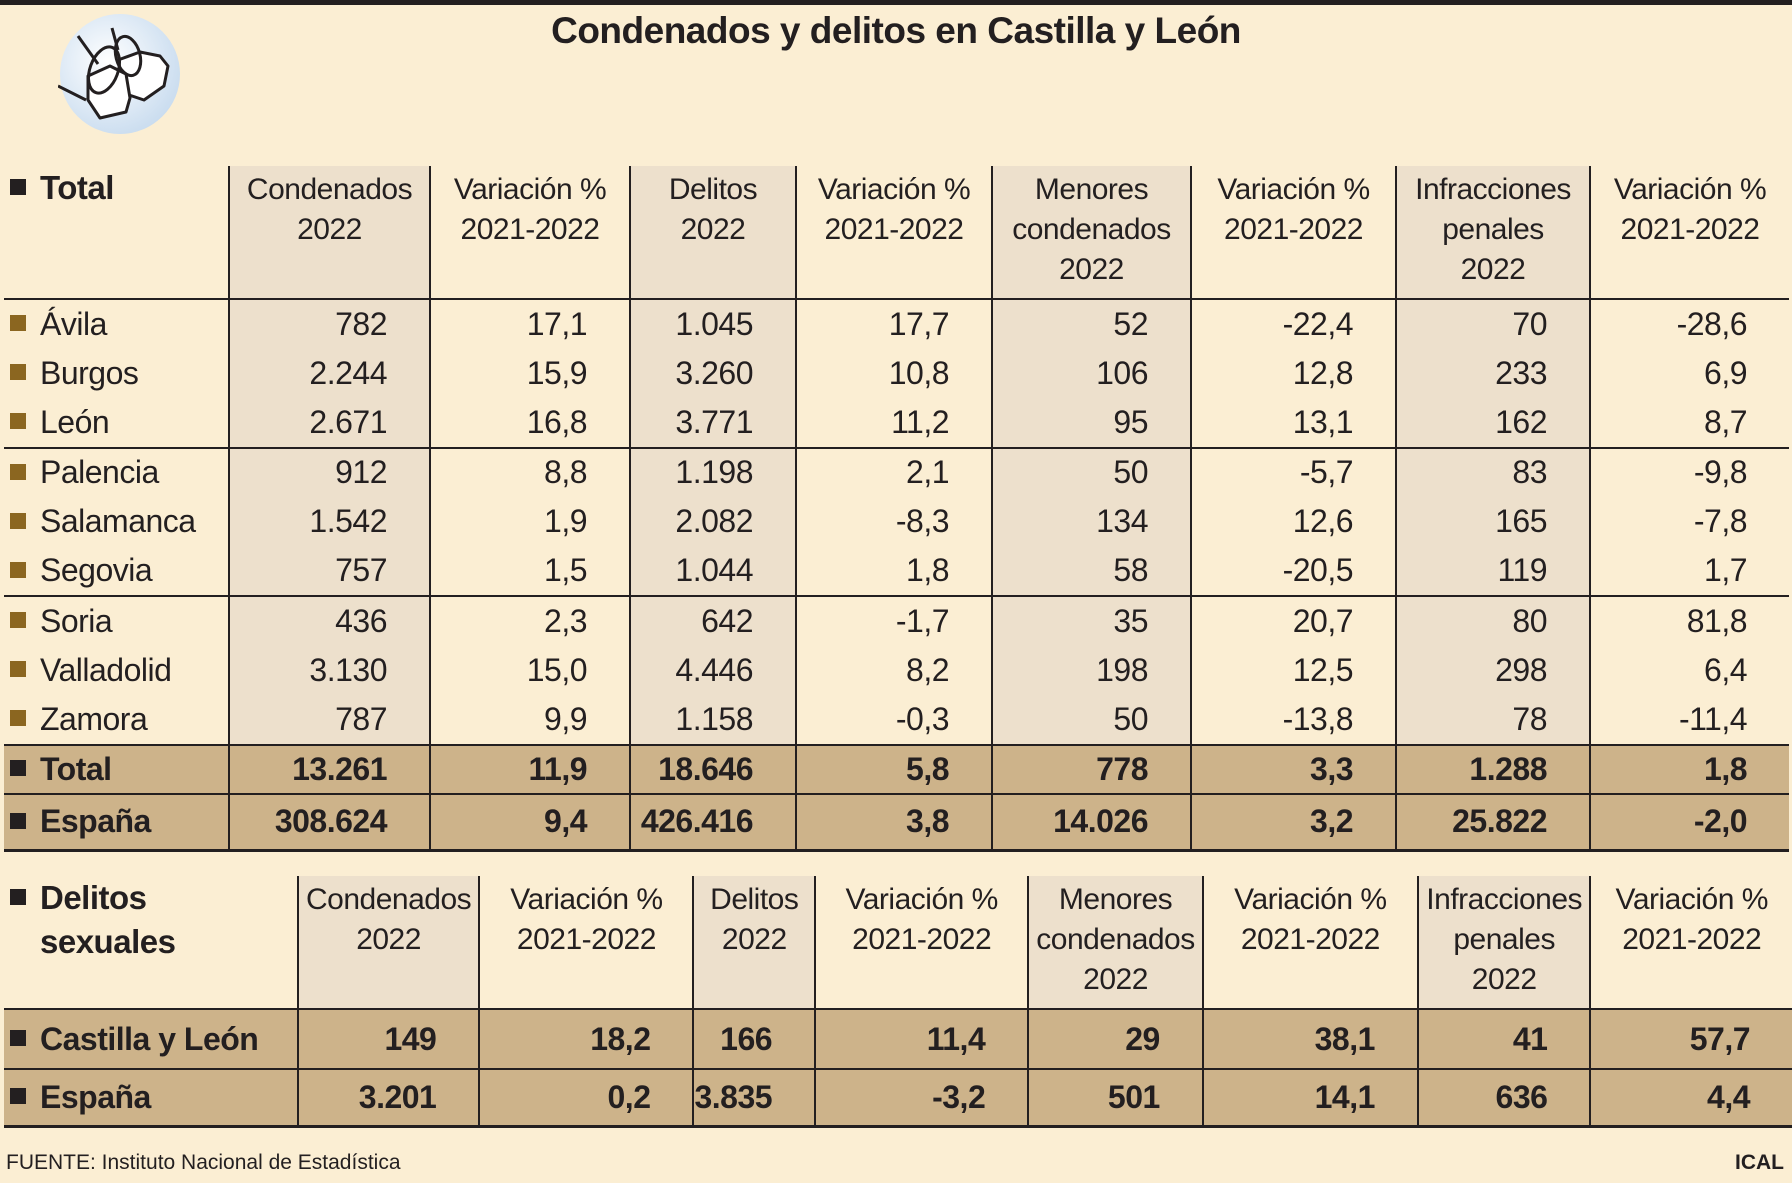  What do you see at coordinates (76, 768) in the screenshot?
I see `row-name: Total` at bounding box center [76, 768].